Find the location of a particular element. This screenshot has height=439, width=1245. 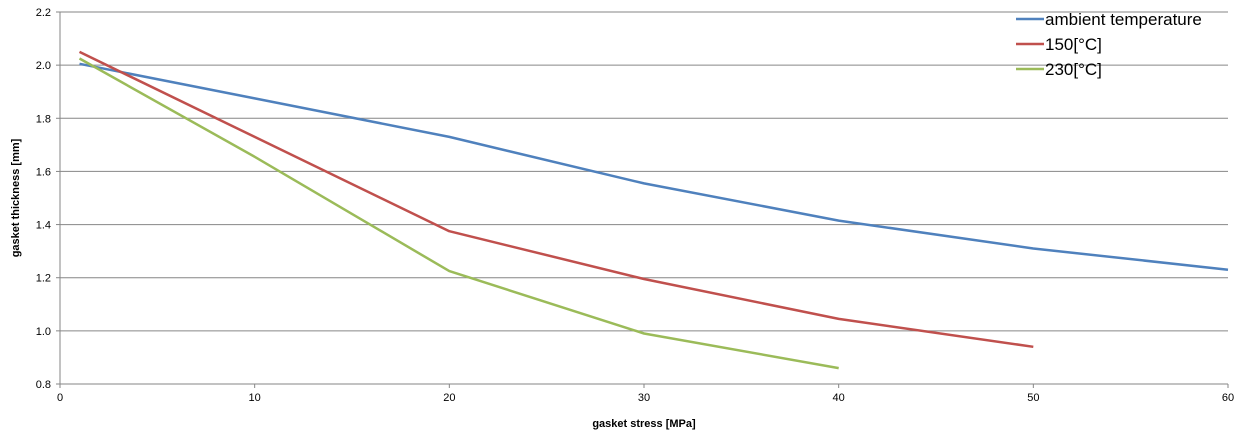

x-tick-label: 40 is located at coordinates (839, 398).